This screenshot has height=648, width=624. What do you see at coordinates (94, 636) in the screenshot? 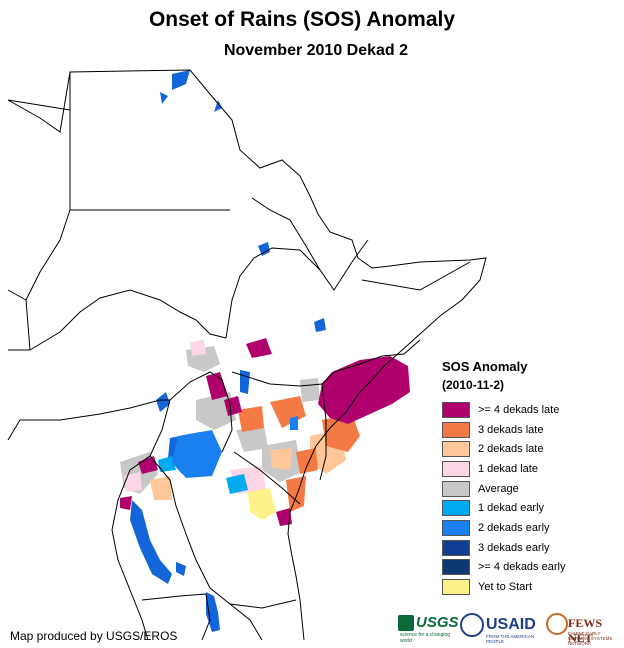
I see `credit-text: Map produced by USGS/EROS` at bounding box center [94, 636].